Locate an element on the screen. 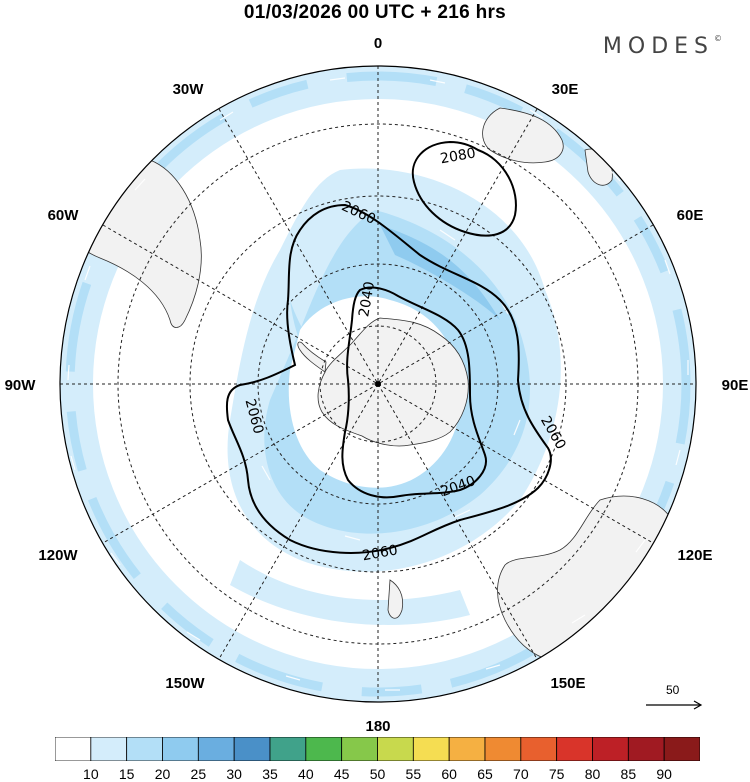 Image resolution: width=750 pixels, height=782 pixels. lon-label-180: 180 is located at coordinates (377, 726).